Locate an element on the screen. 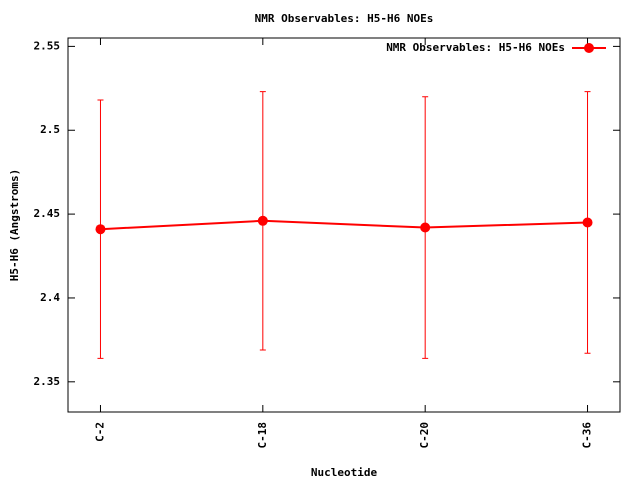 The image size is (640, 480). y-tick-label: 2.55 is located at coordinates (47, 45).